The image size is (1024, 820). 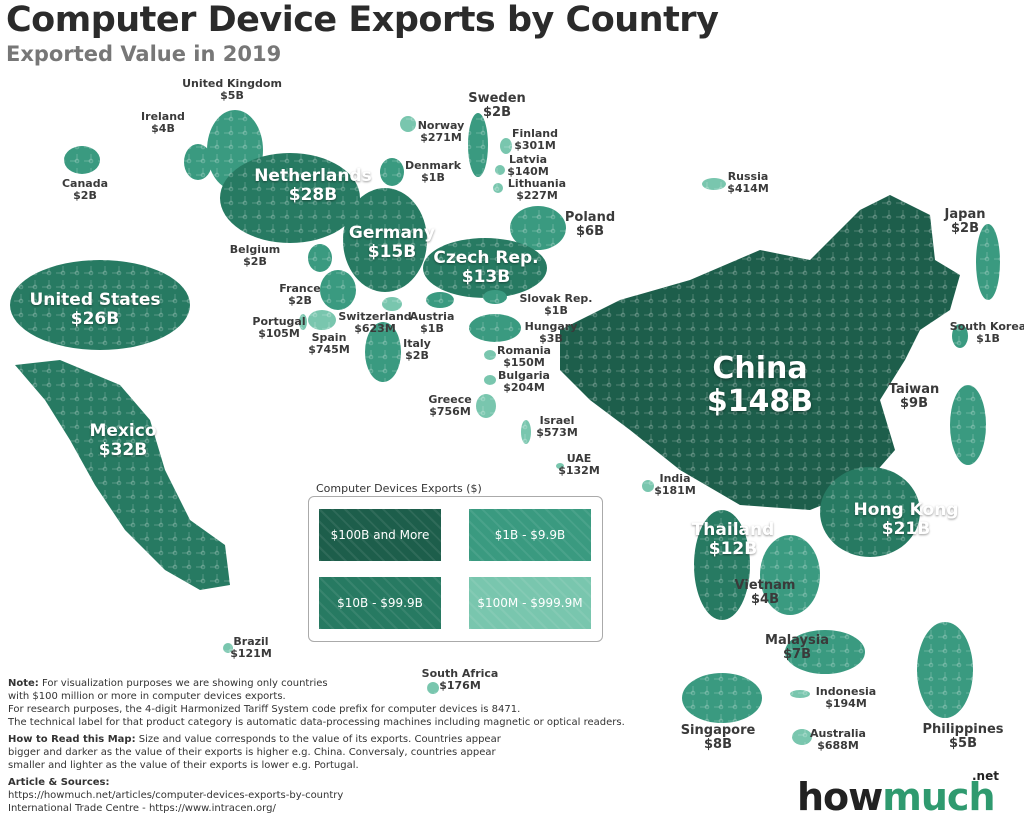 I want to click on country-value: $132M, so click(x=579, y=470).